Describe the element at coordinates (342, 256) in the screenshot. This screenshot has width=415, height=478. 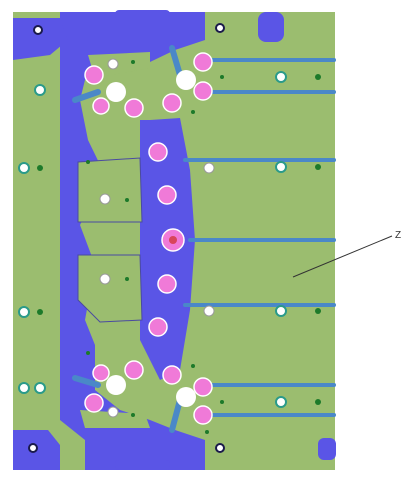
I see `callout-leader-line` at that location.